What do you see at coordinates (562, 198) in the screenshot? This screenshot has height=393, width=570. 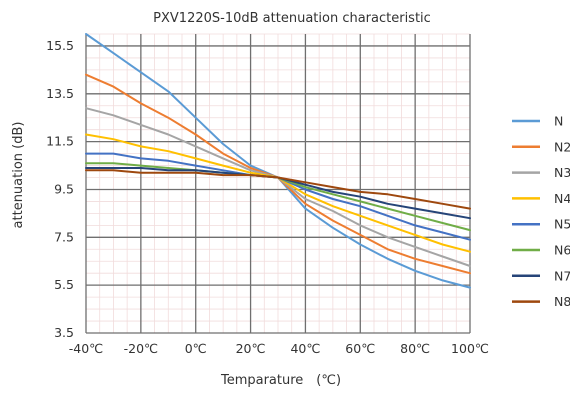 I see `legend-label: N4` at bounding box center [562, 198].